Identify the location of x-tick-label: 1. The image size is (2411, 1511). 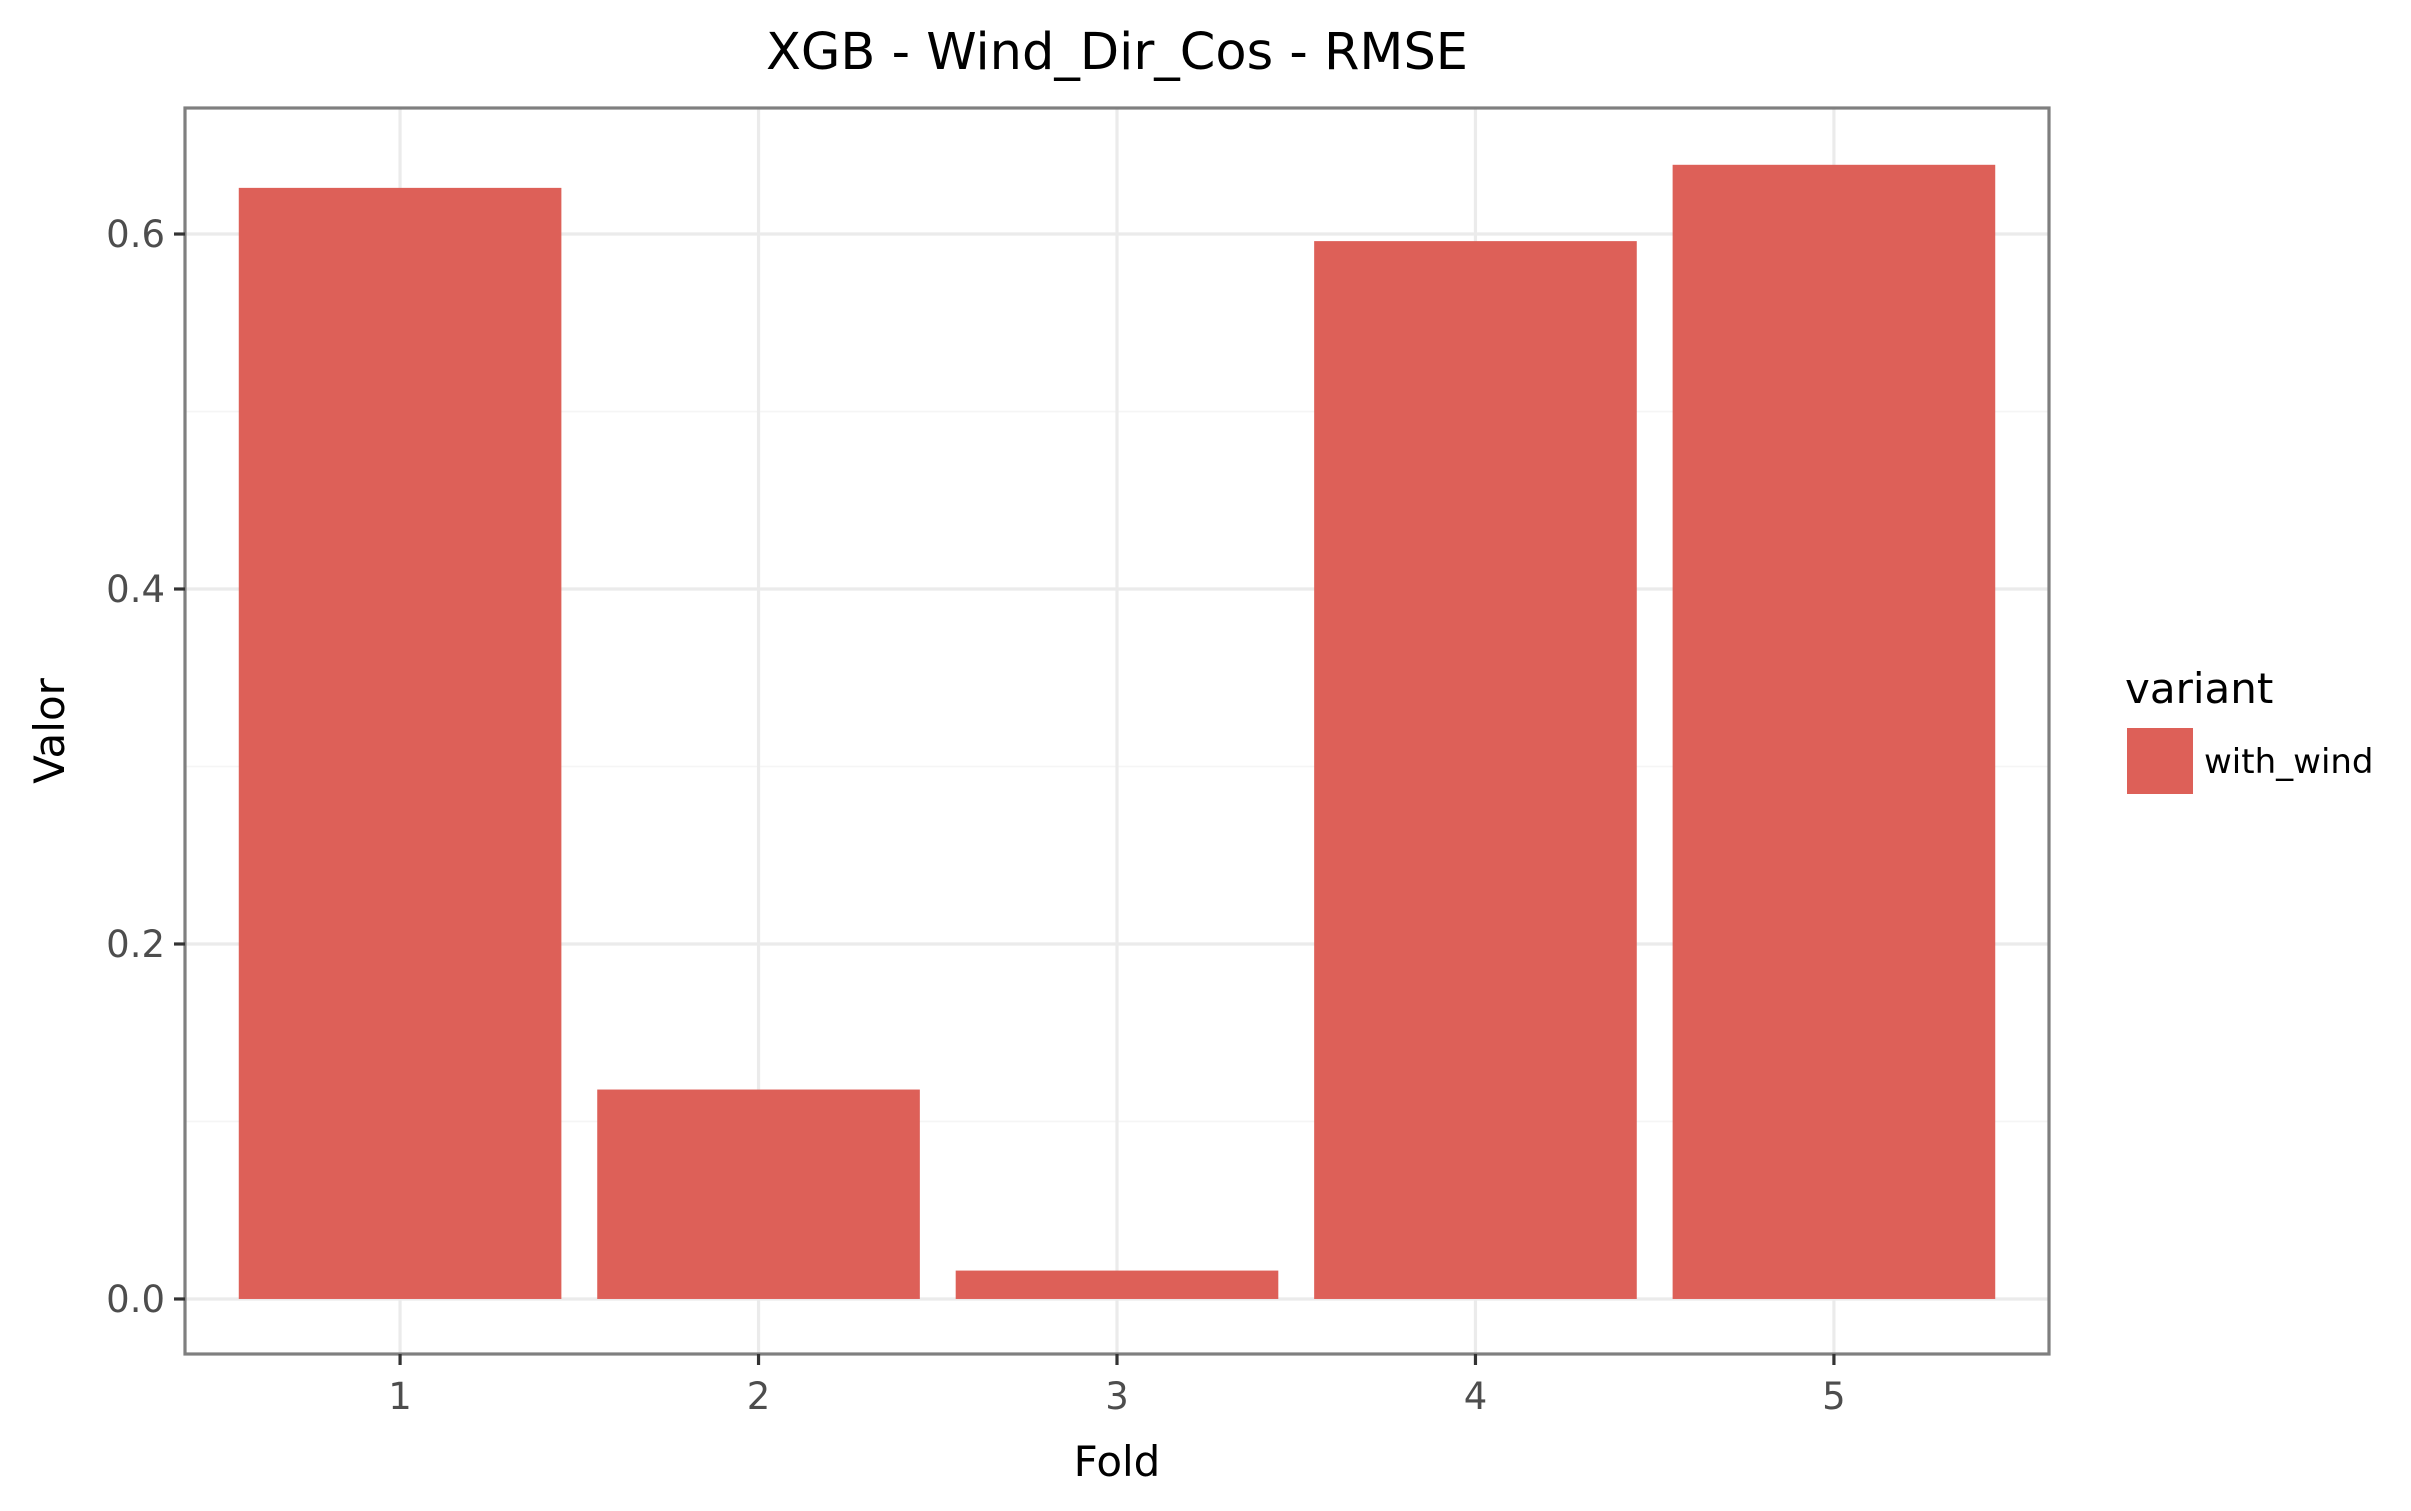
(400, 1396).